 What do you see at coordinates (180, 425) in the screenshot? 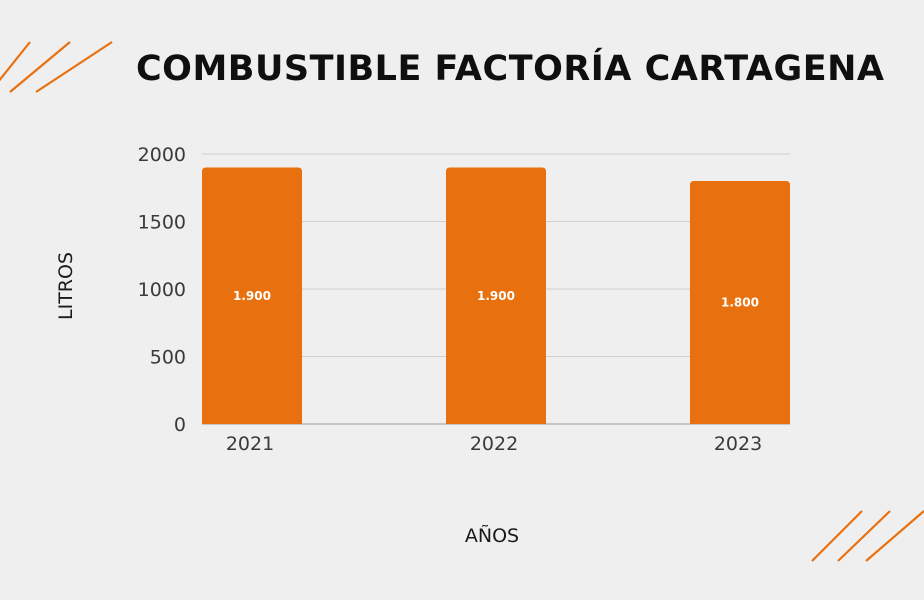
I see `y-tick-label: 0` at bounding box center [180, 425].